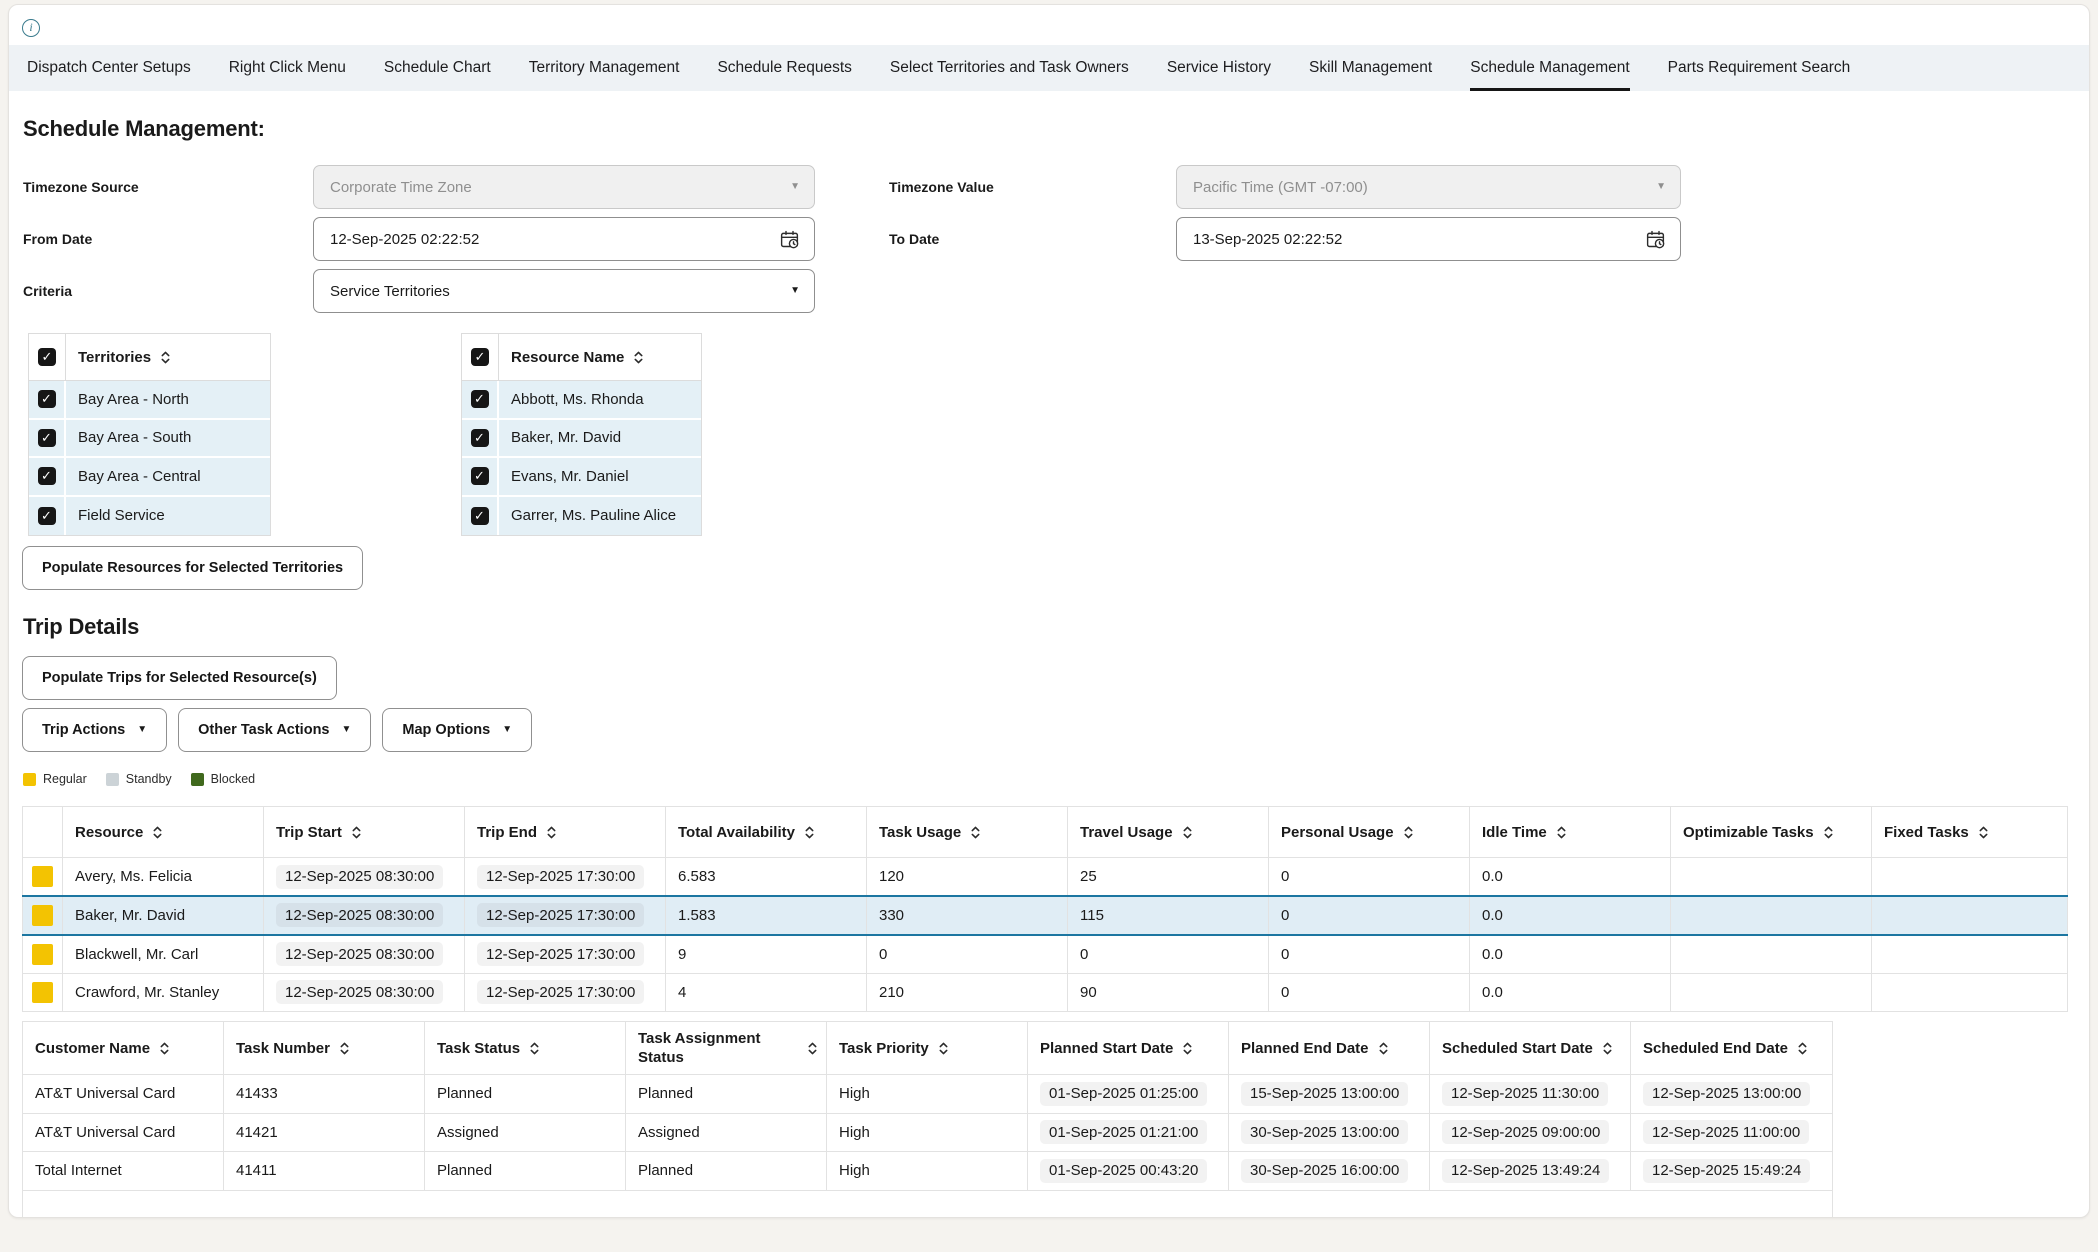 This screenshot has width=2098, height=1252. Describe the element at coordinates (1371, 67) in the screenshot. I see `tab-skill-management: Skill Management` at that location.